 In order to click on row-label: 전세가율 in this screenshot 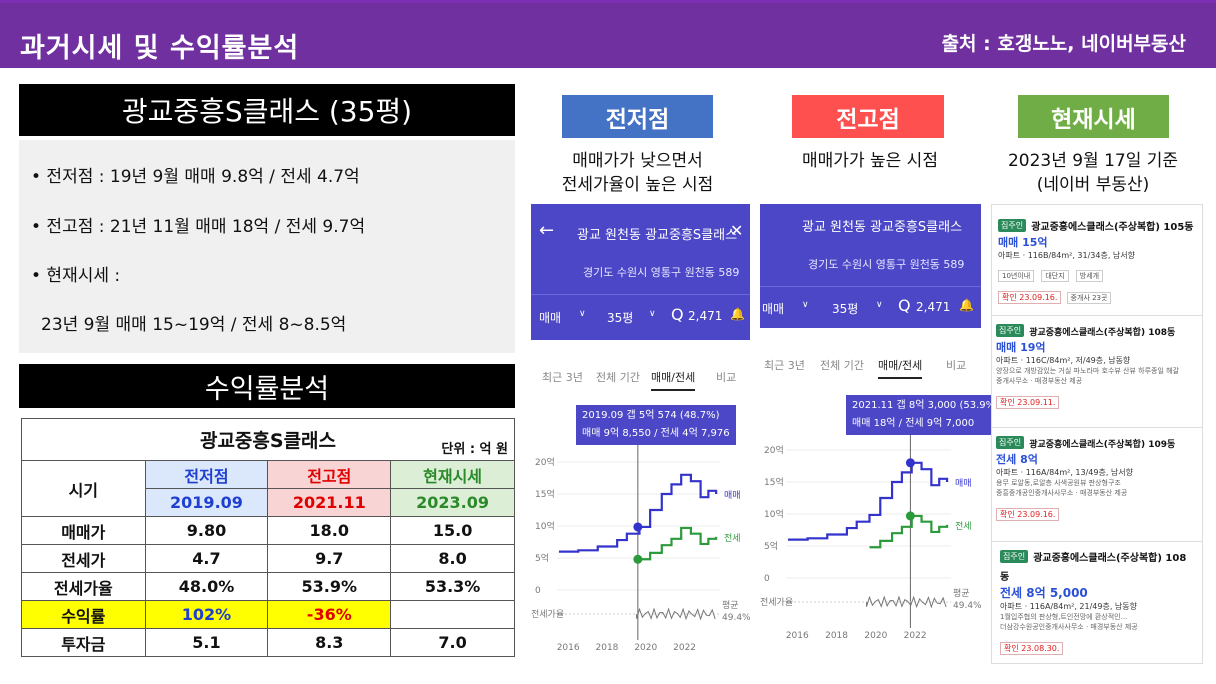, I will do `click(83, 586)`.